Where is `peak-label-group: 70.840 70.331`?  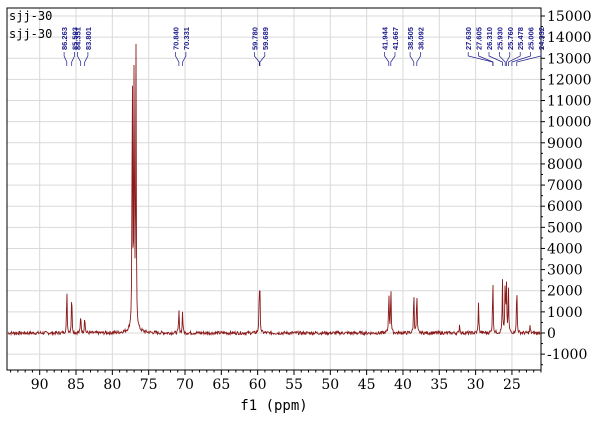
peak-label-group: 70.840 70.331 is located at coordinates (181, 46).